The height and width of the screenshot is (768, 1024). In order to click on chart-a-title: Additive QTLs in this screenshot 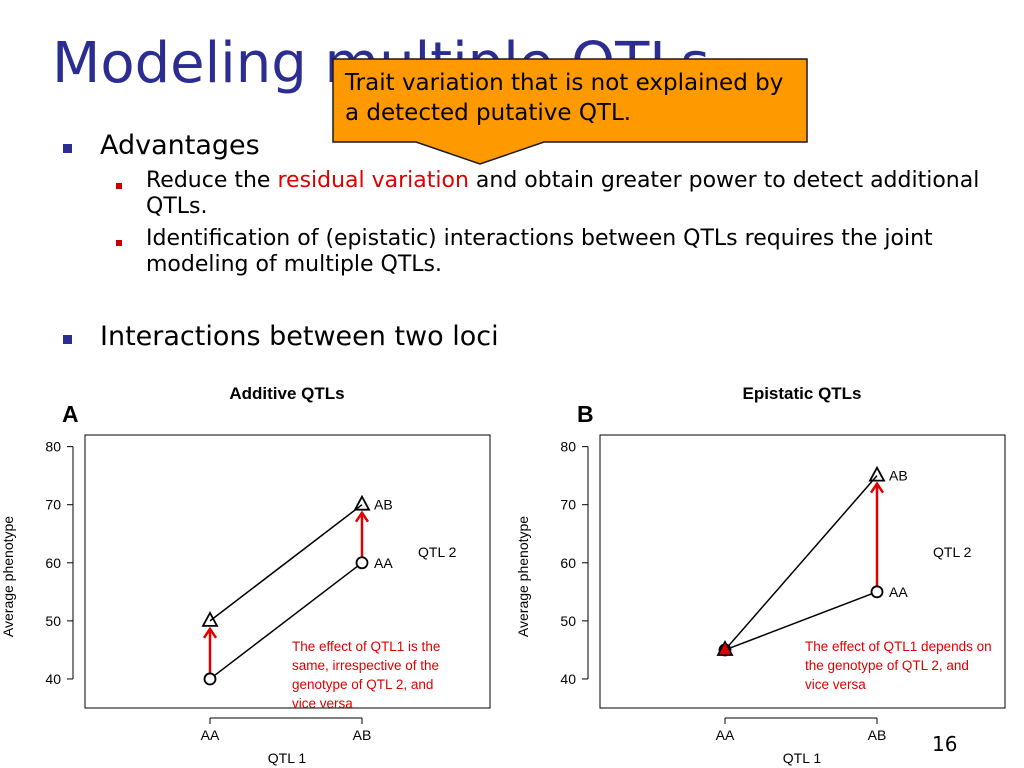, I will do `click(286, 393)`.